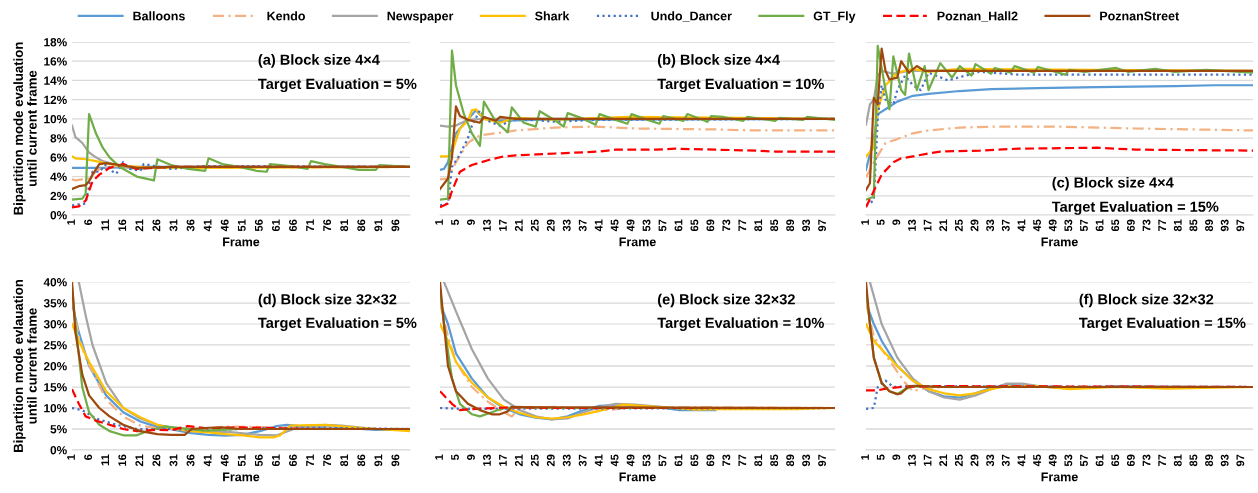  I want to click on legend-label: Newspaper, so click(420, 17).